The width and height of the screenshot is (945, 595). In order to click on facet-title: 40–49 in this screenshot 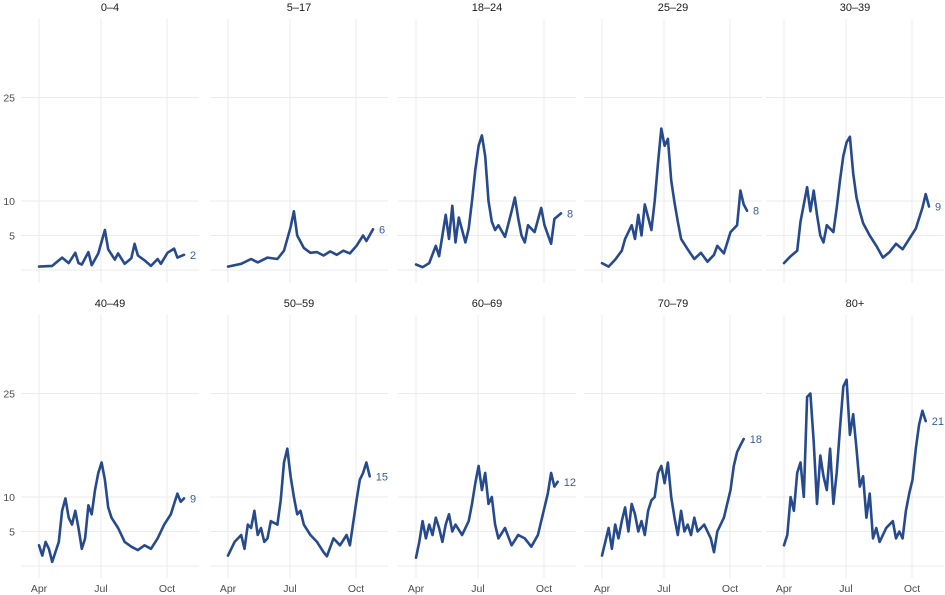, I will do `click(110, 304)`.